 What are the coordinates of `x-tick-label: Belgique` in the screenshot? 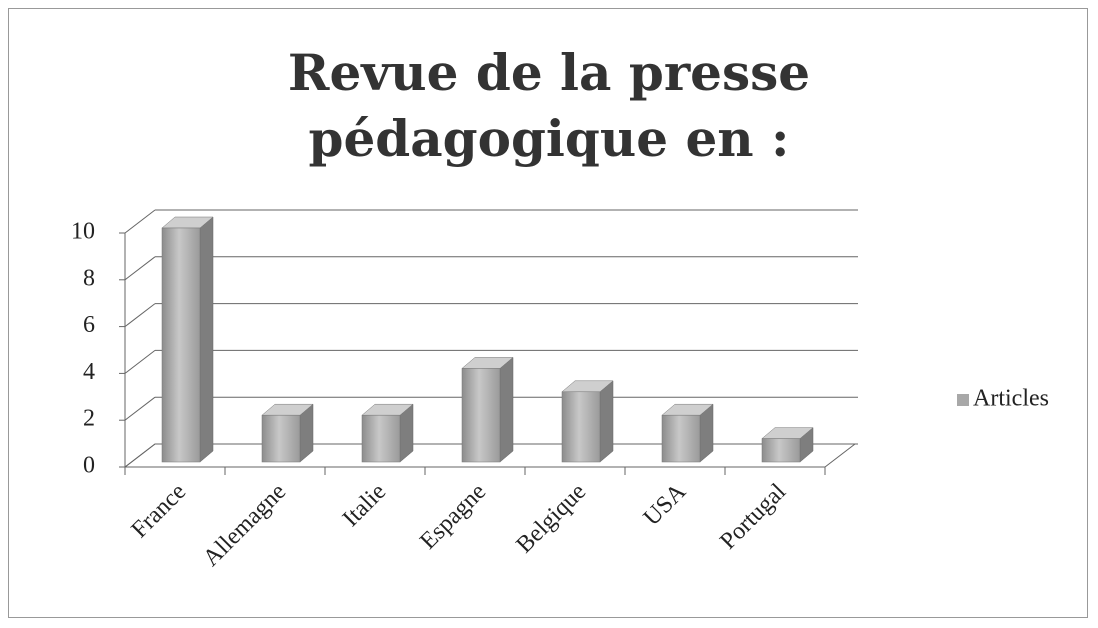 It's located at (551, 519).